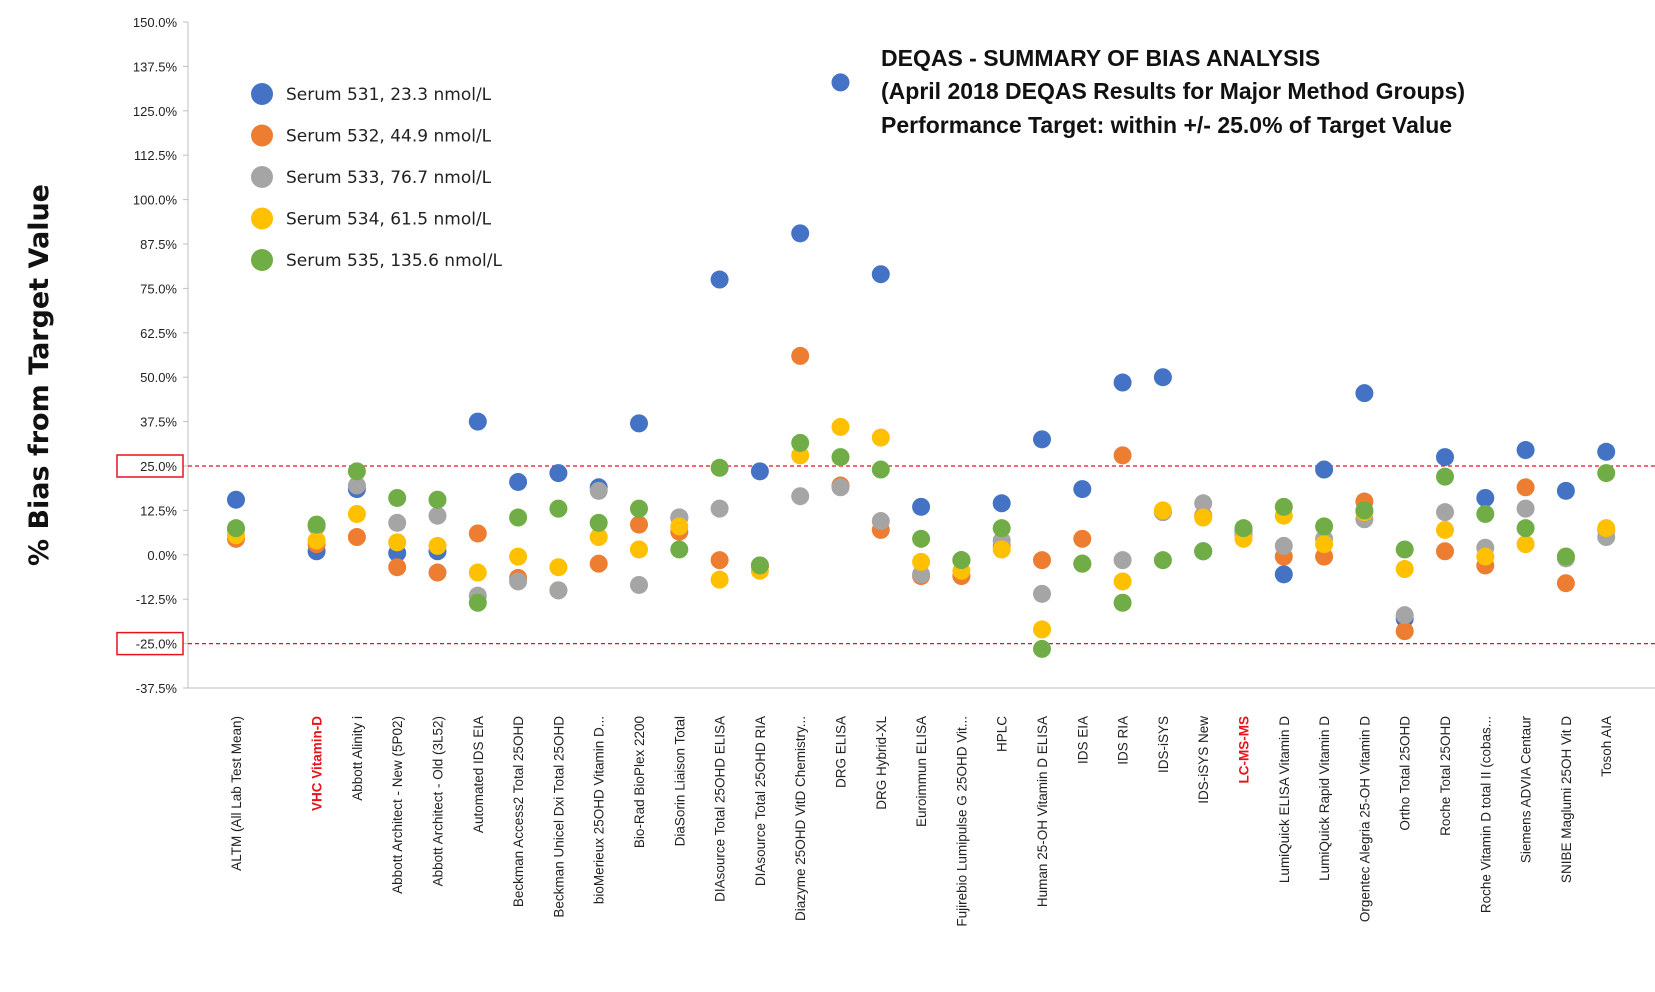 The height and width of the screenshot is (992, 1655). Describe the element at coordinates (1606, 746) in the screenshot. I see `x-category-label: Tosoh AIA` at that location.